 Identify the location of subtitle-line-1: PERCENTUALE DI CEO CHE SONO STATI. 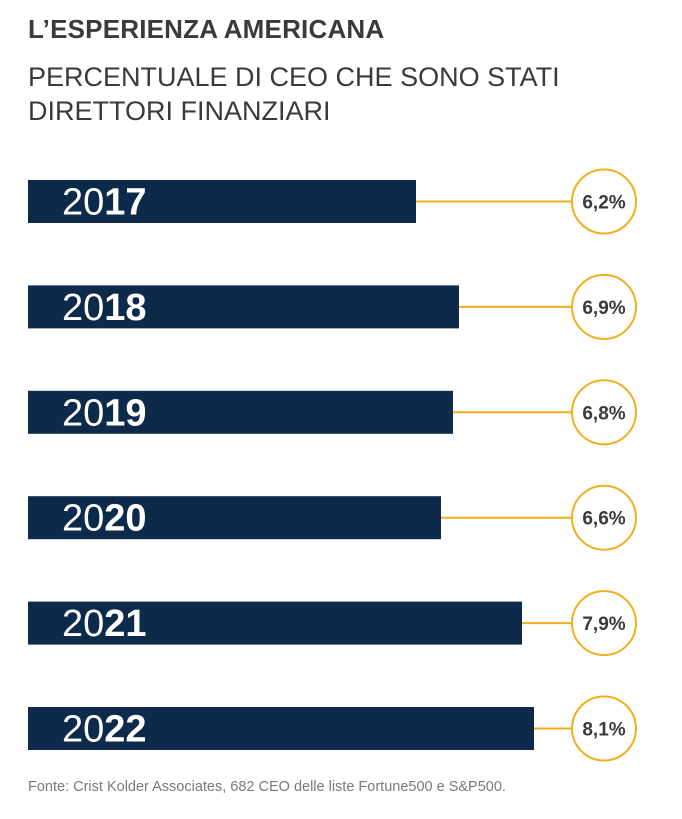
(294, 77).